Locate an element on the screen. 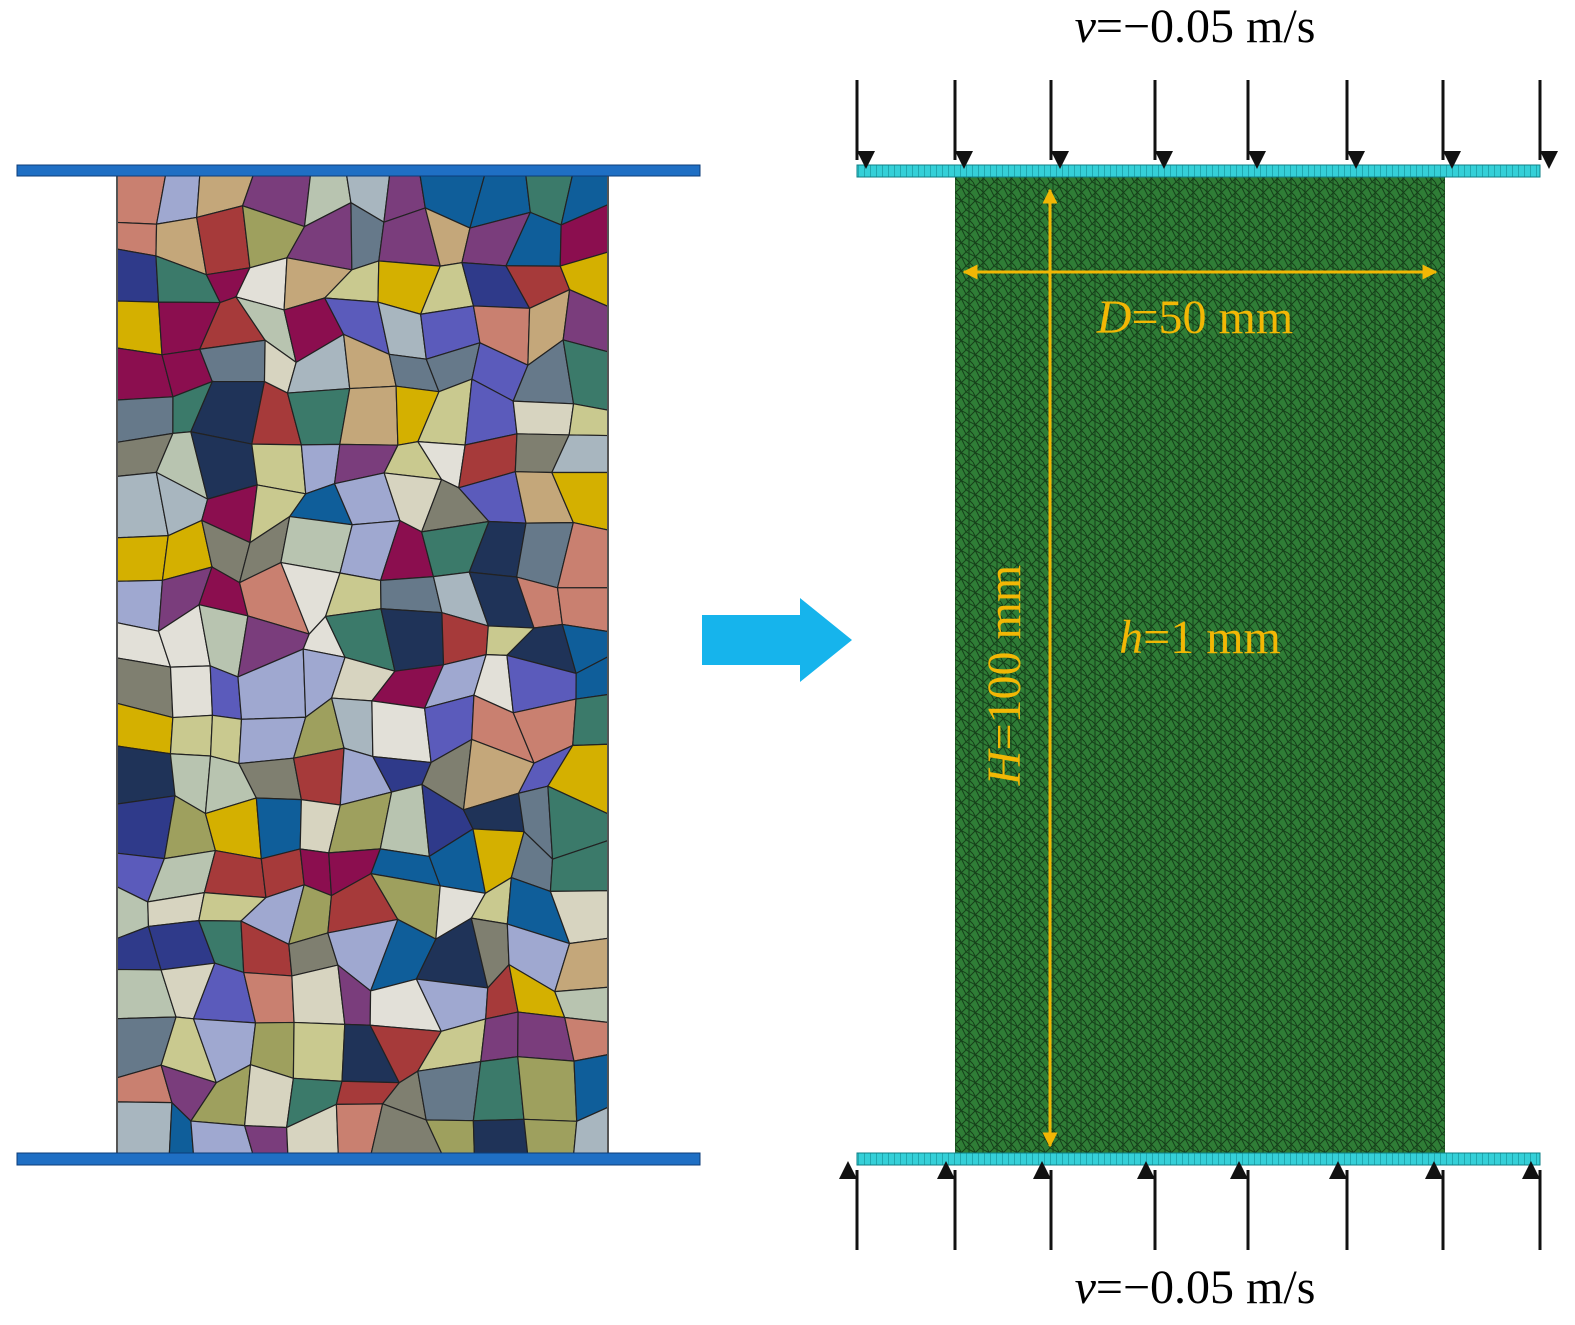  height-label: H=100 mm is located at coordinates (1004, 675).